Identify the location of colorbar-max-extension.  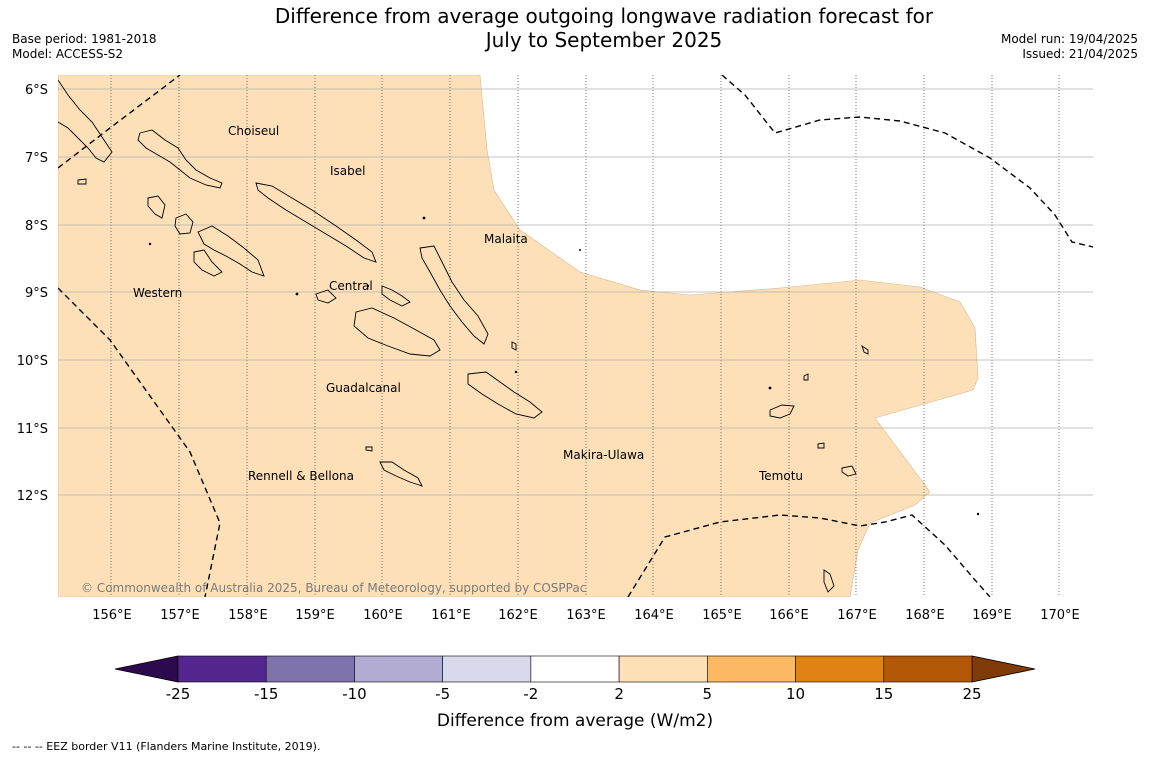
(1003, 669).